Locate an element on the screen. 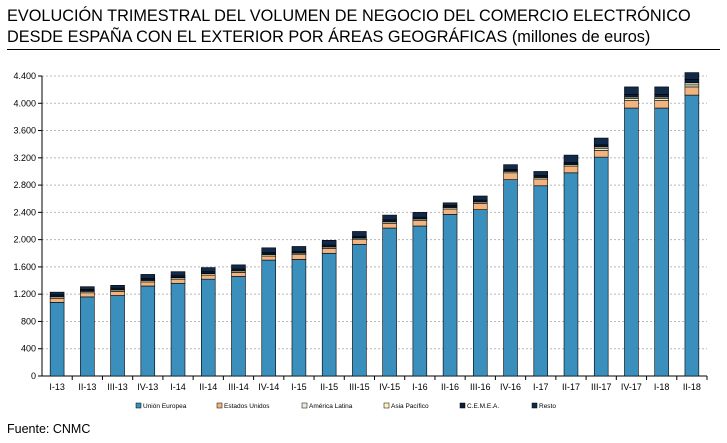 The image size is (727, 443). y-tick-label: 4.400 is located at coordinates (24, 76).